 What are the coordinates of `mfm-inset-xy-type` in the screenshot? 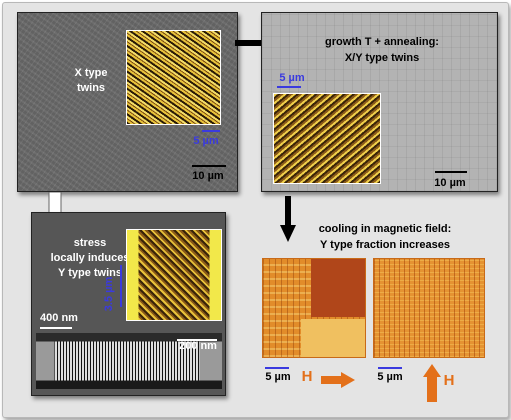 It's located at (327, 138).